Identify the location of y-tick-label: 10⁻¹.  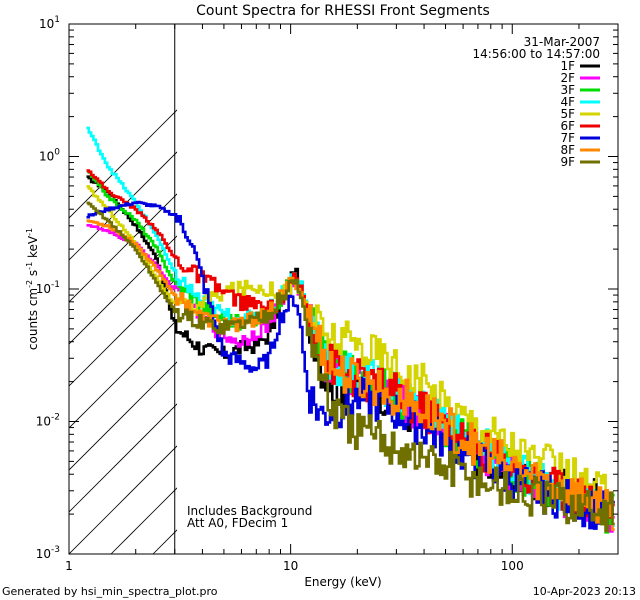
(48, 288).